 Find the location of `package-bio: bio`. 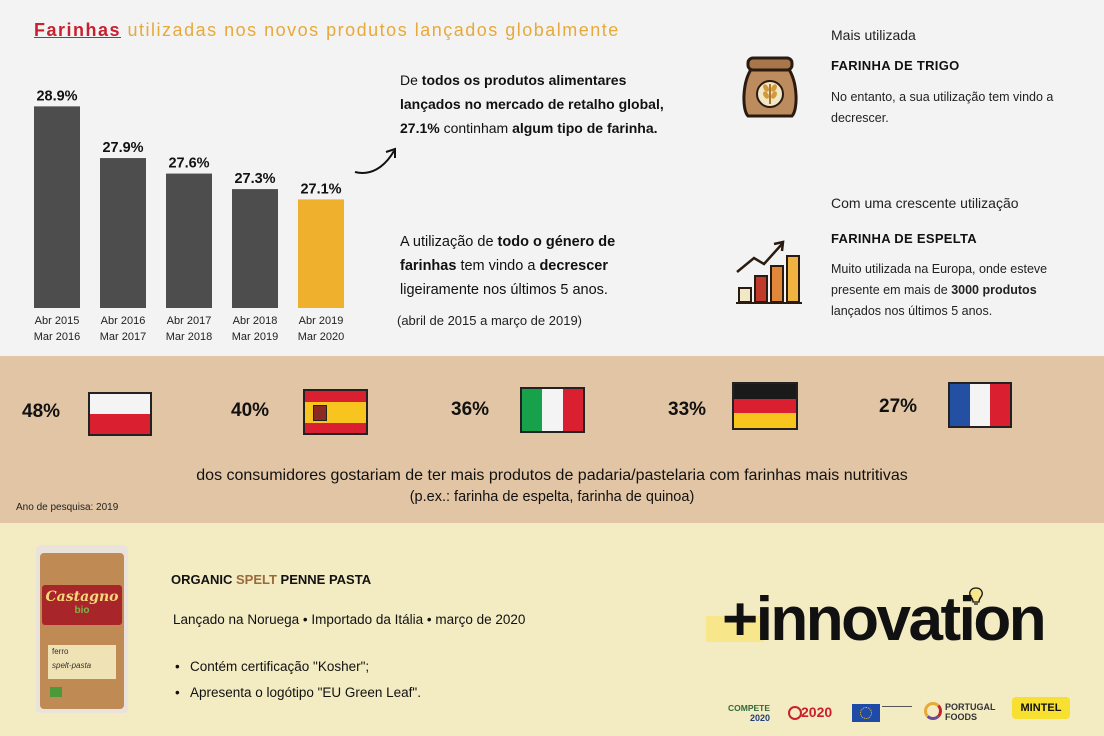

package-bio: bio is located at coordinates (82, 610).